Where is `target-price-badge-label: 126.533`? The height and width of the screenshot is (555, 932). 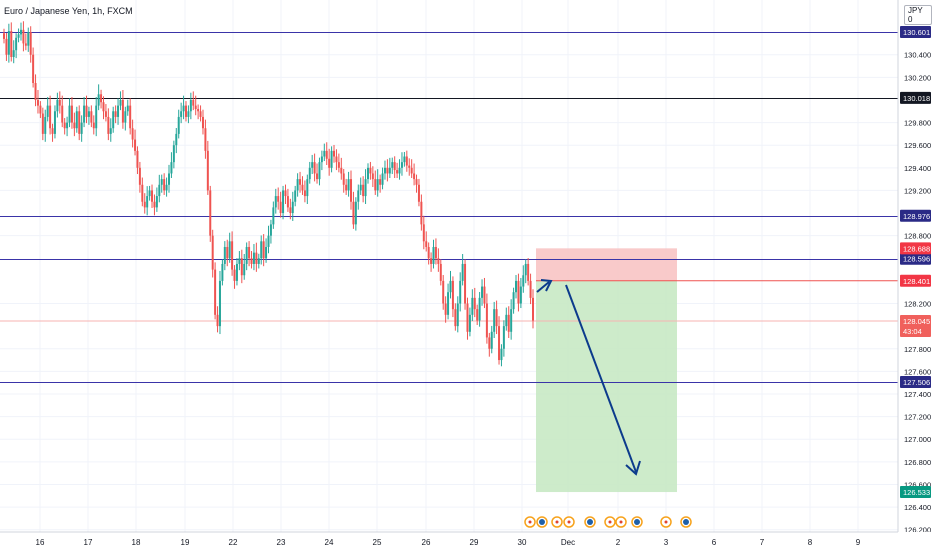
target-price-badge-label: 126.533 is located at coordinates (916, 492).